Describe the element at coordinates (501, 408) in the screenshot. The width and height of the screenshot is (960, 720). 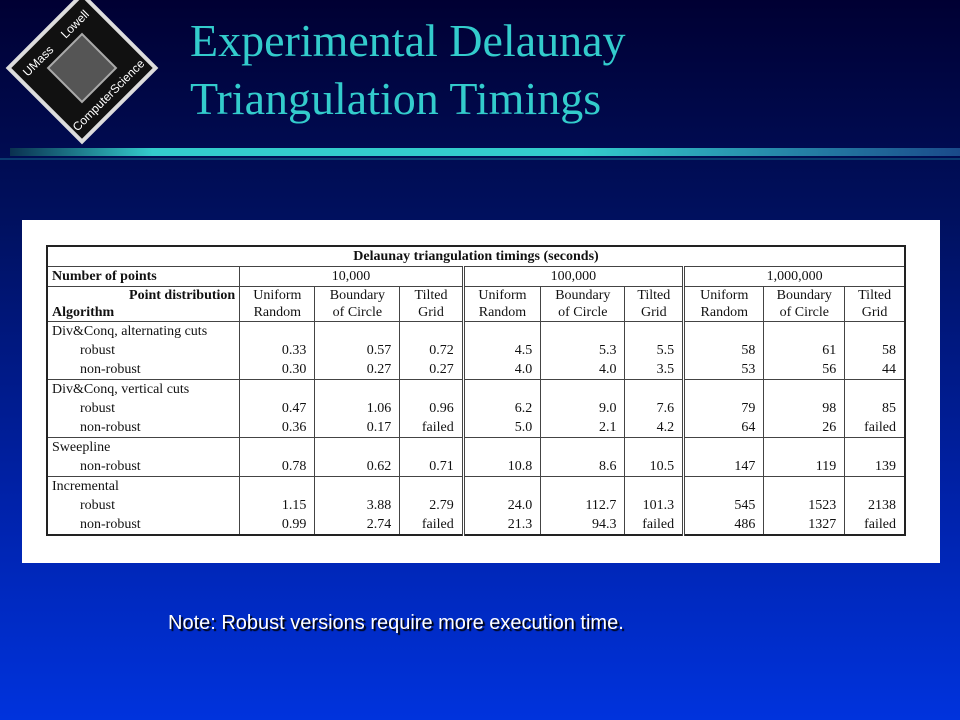
I see `cell: 6.2` at that location.